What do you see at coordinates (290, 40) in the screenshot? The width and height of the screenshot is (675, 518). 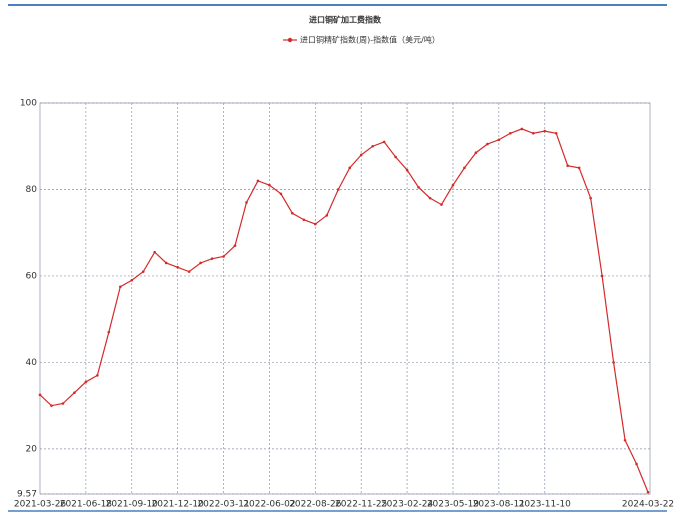 I see `legend-marker` at bounding box center [290, 40].